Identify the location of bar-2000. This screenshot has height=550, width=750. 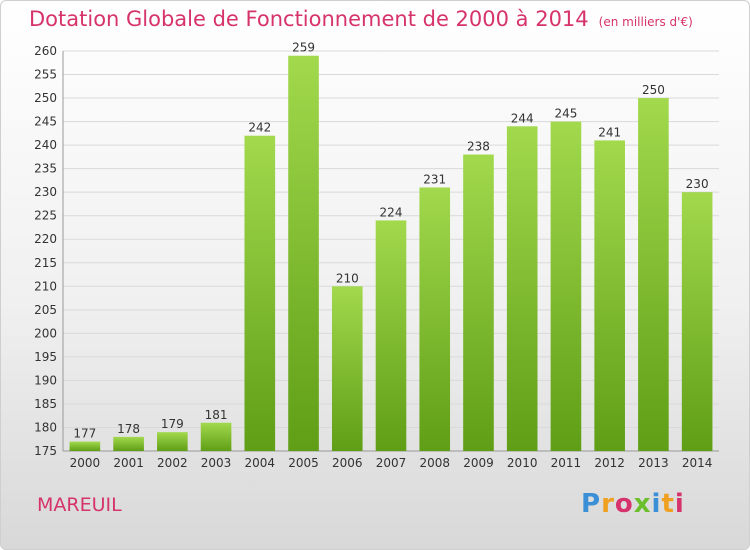
(85, 446).